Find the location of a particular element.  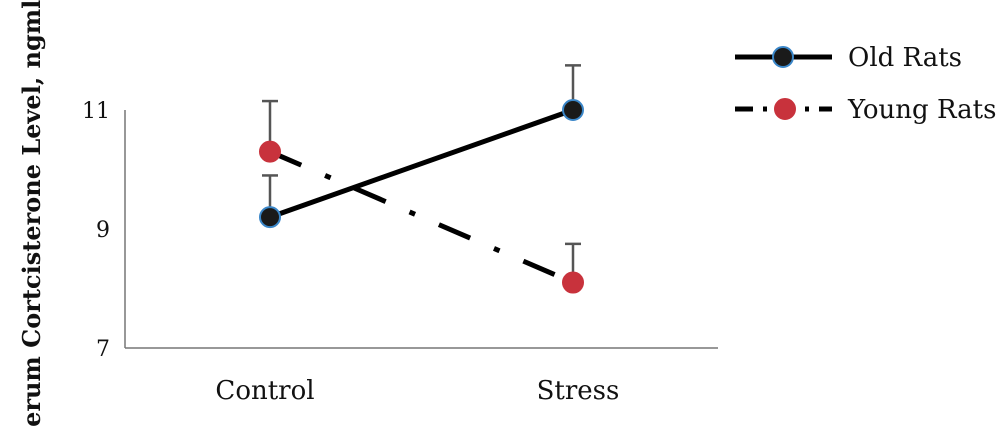

series-line-young-rats is located at coordinates (421, 217).